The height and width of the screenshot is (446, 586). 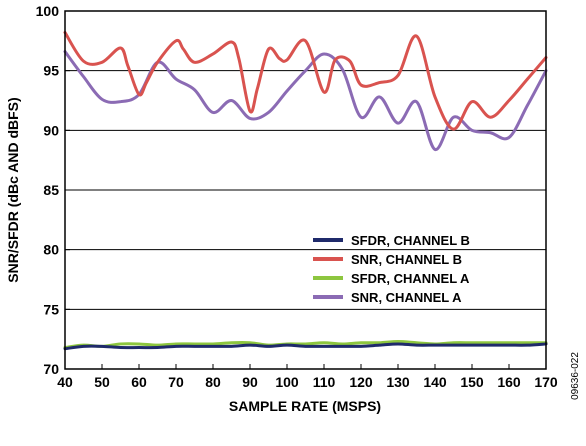 What do you see at coordinates (51, 130) in the screenshot?
I see `y-tick-label-90: 90` at bounding box center [51, 130].